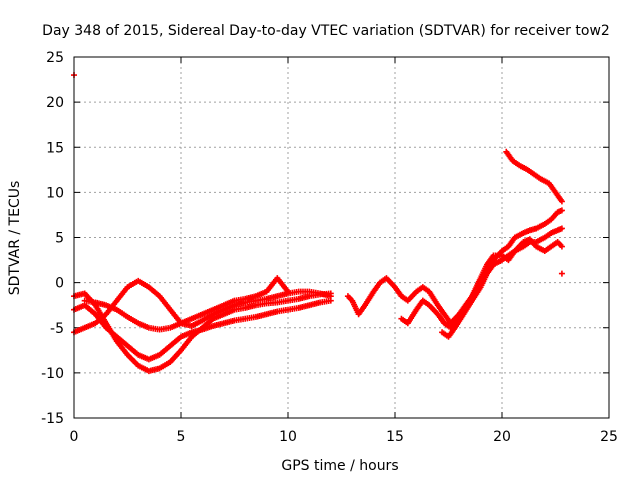  What do you see at coordinates (74, 437) in the screenshot?
I see `x-tick-label: 0` at bounding box center [74, 437].